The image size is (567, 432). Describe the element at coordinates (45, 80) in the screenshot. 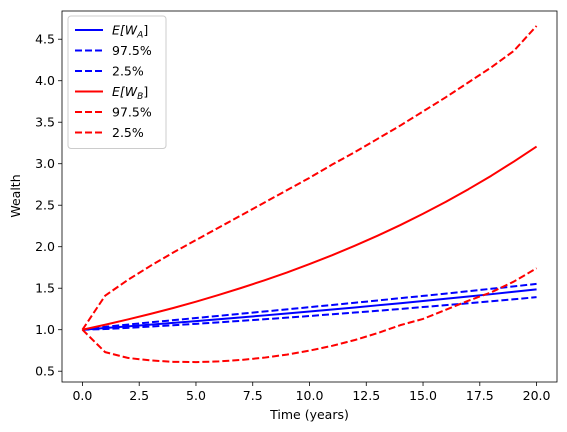

I see `y-tick-label: 4.0` at that location.